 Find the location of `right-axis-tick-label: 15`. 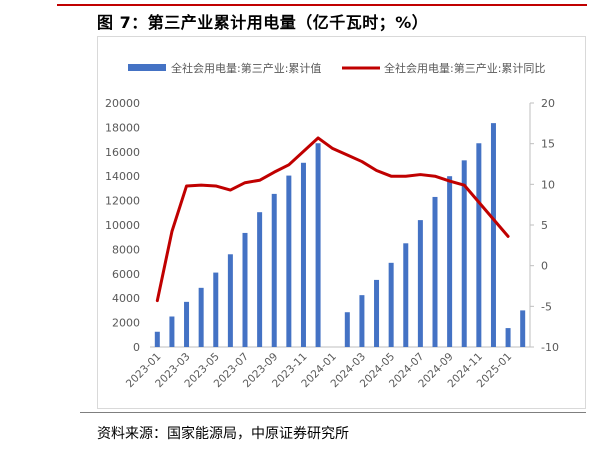

right-axis-tick-label: 15 is located at coordinates (548, 144).